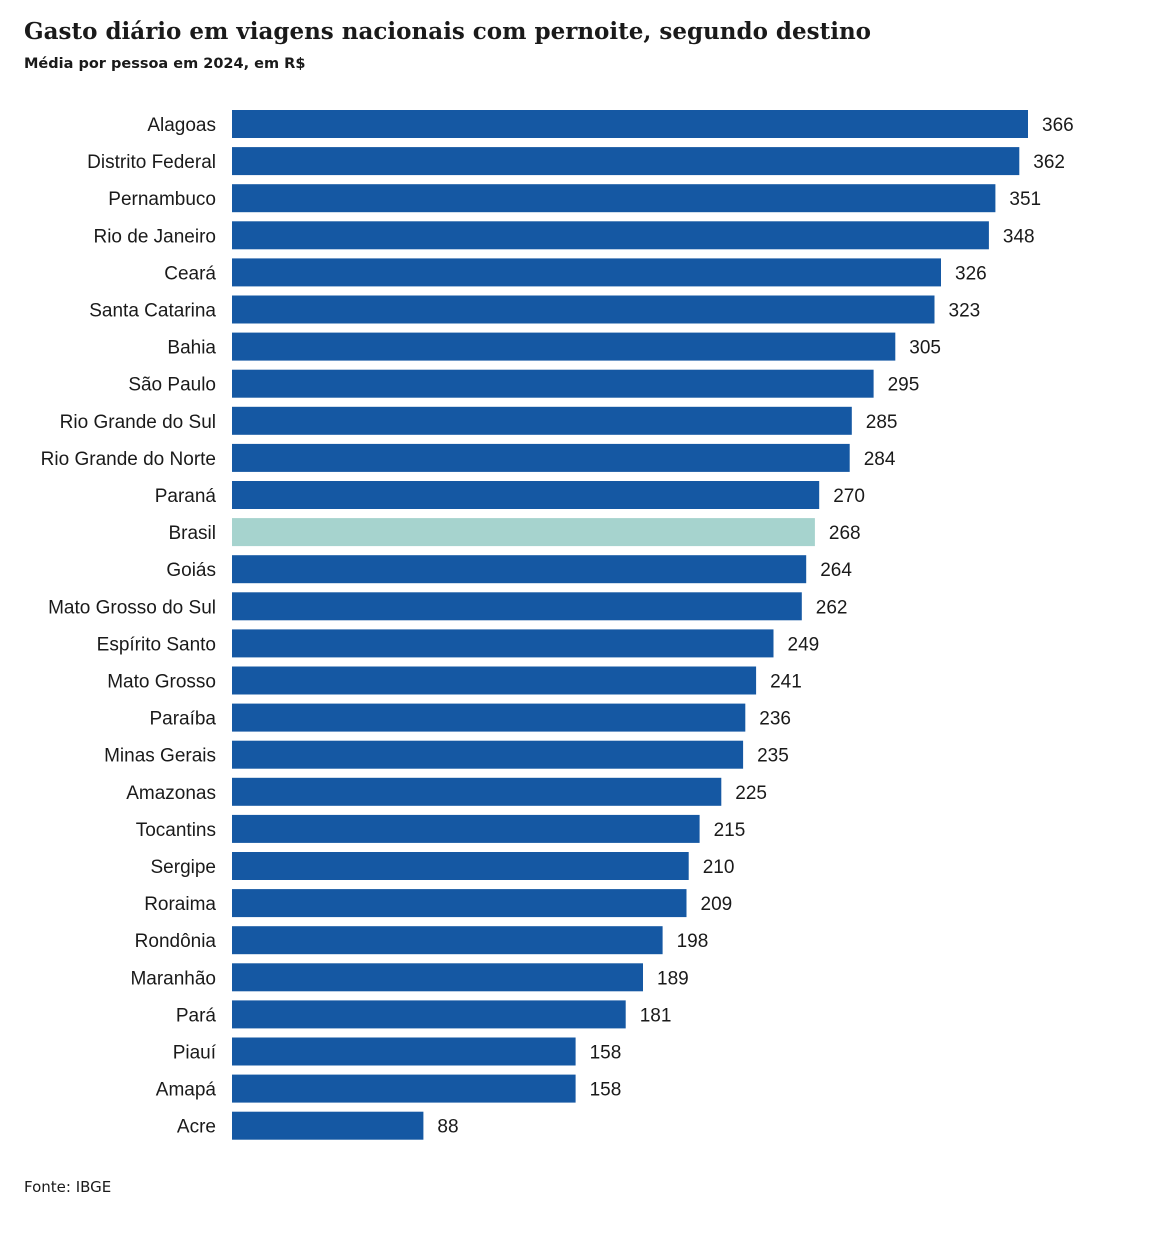 This screenshot has width=1170, height=1237. What do you see at coordinates (610, 235) in the screenshot?
I see `bar-rio-de-janeiro` at bounding box center [610, 235].